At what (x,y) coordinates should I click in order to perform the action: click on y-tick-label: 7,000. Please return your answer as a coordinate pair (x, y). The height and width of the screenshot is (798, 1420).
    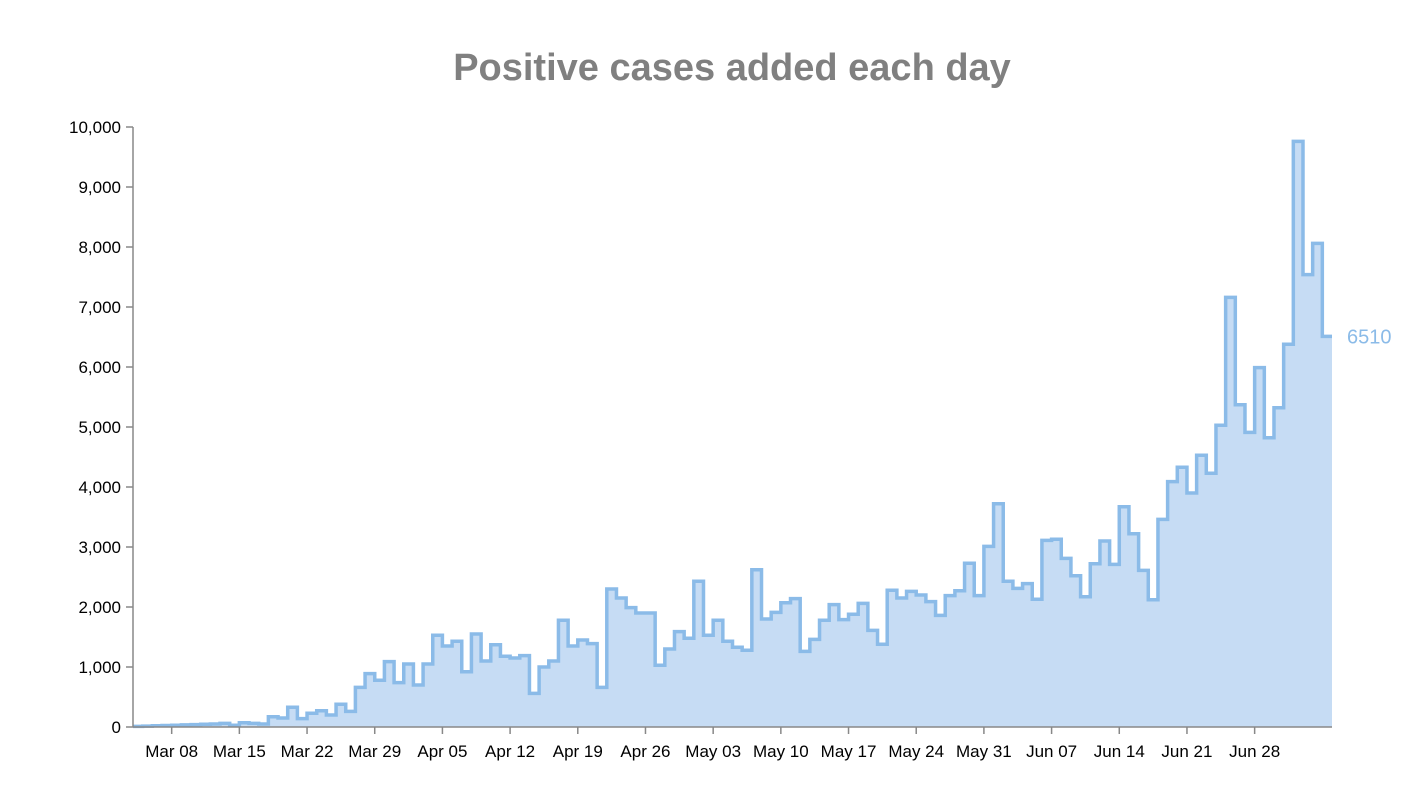
    Looking at the image, I should click on (99, 307).